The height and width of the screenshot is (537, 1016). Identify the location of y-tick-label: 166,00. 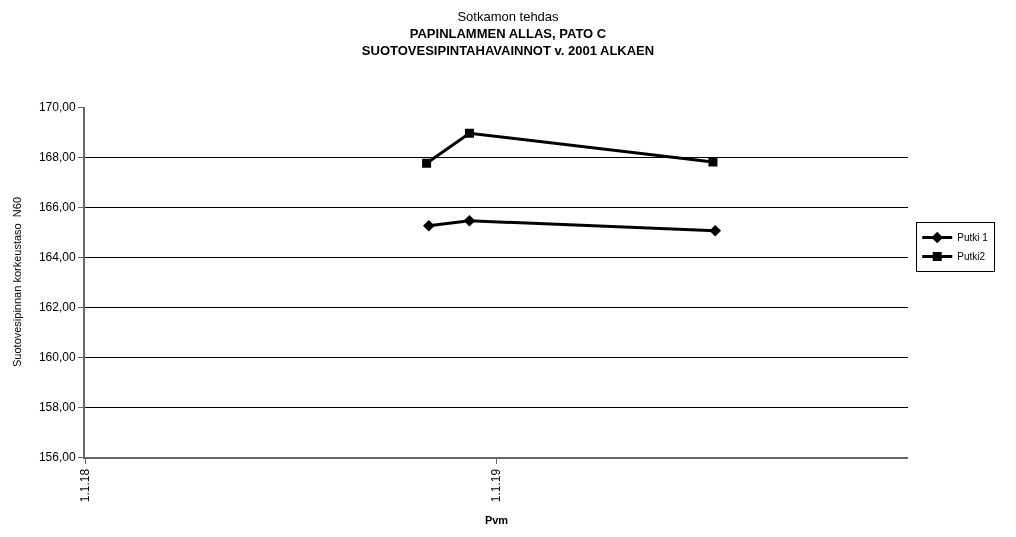
(57, 207).